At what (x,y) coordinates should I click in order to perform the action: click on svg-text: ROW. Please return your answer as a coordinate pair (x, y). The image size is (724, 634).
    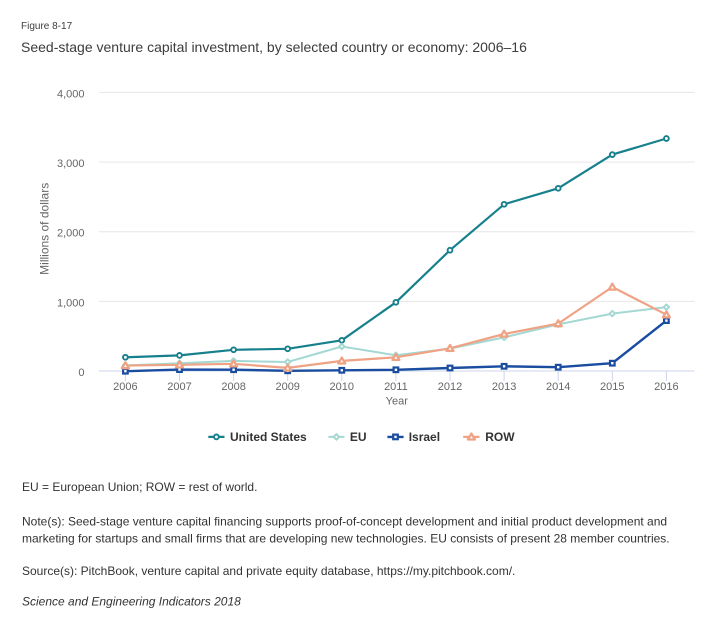
    Looking at the image, I should click on (500, 437).